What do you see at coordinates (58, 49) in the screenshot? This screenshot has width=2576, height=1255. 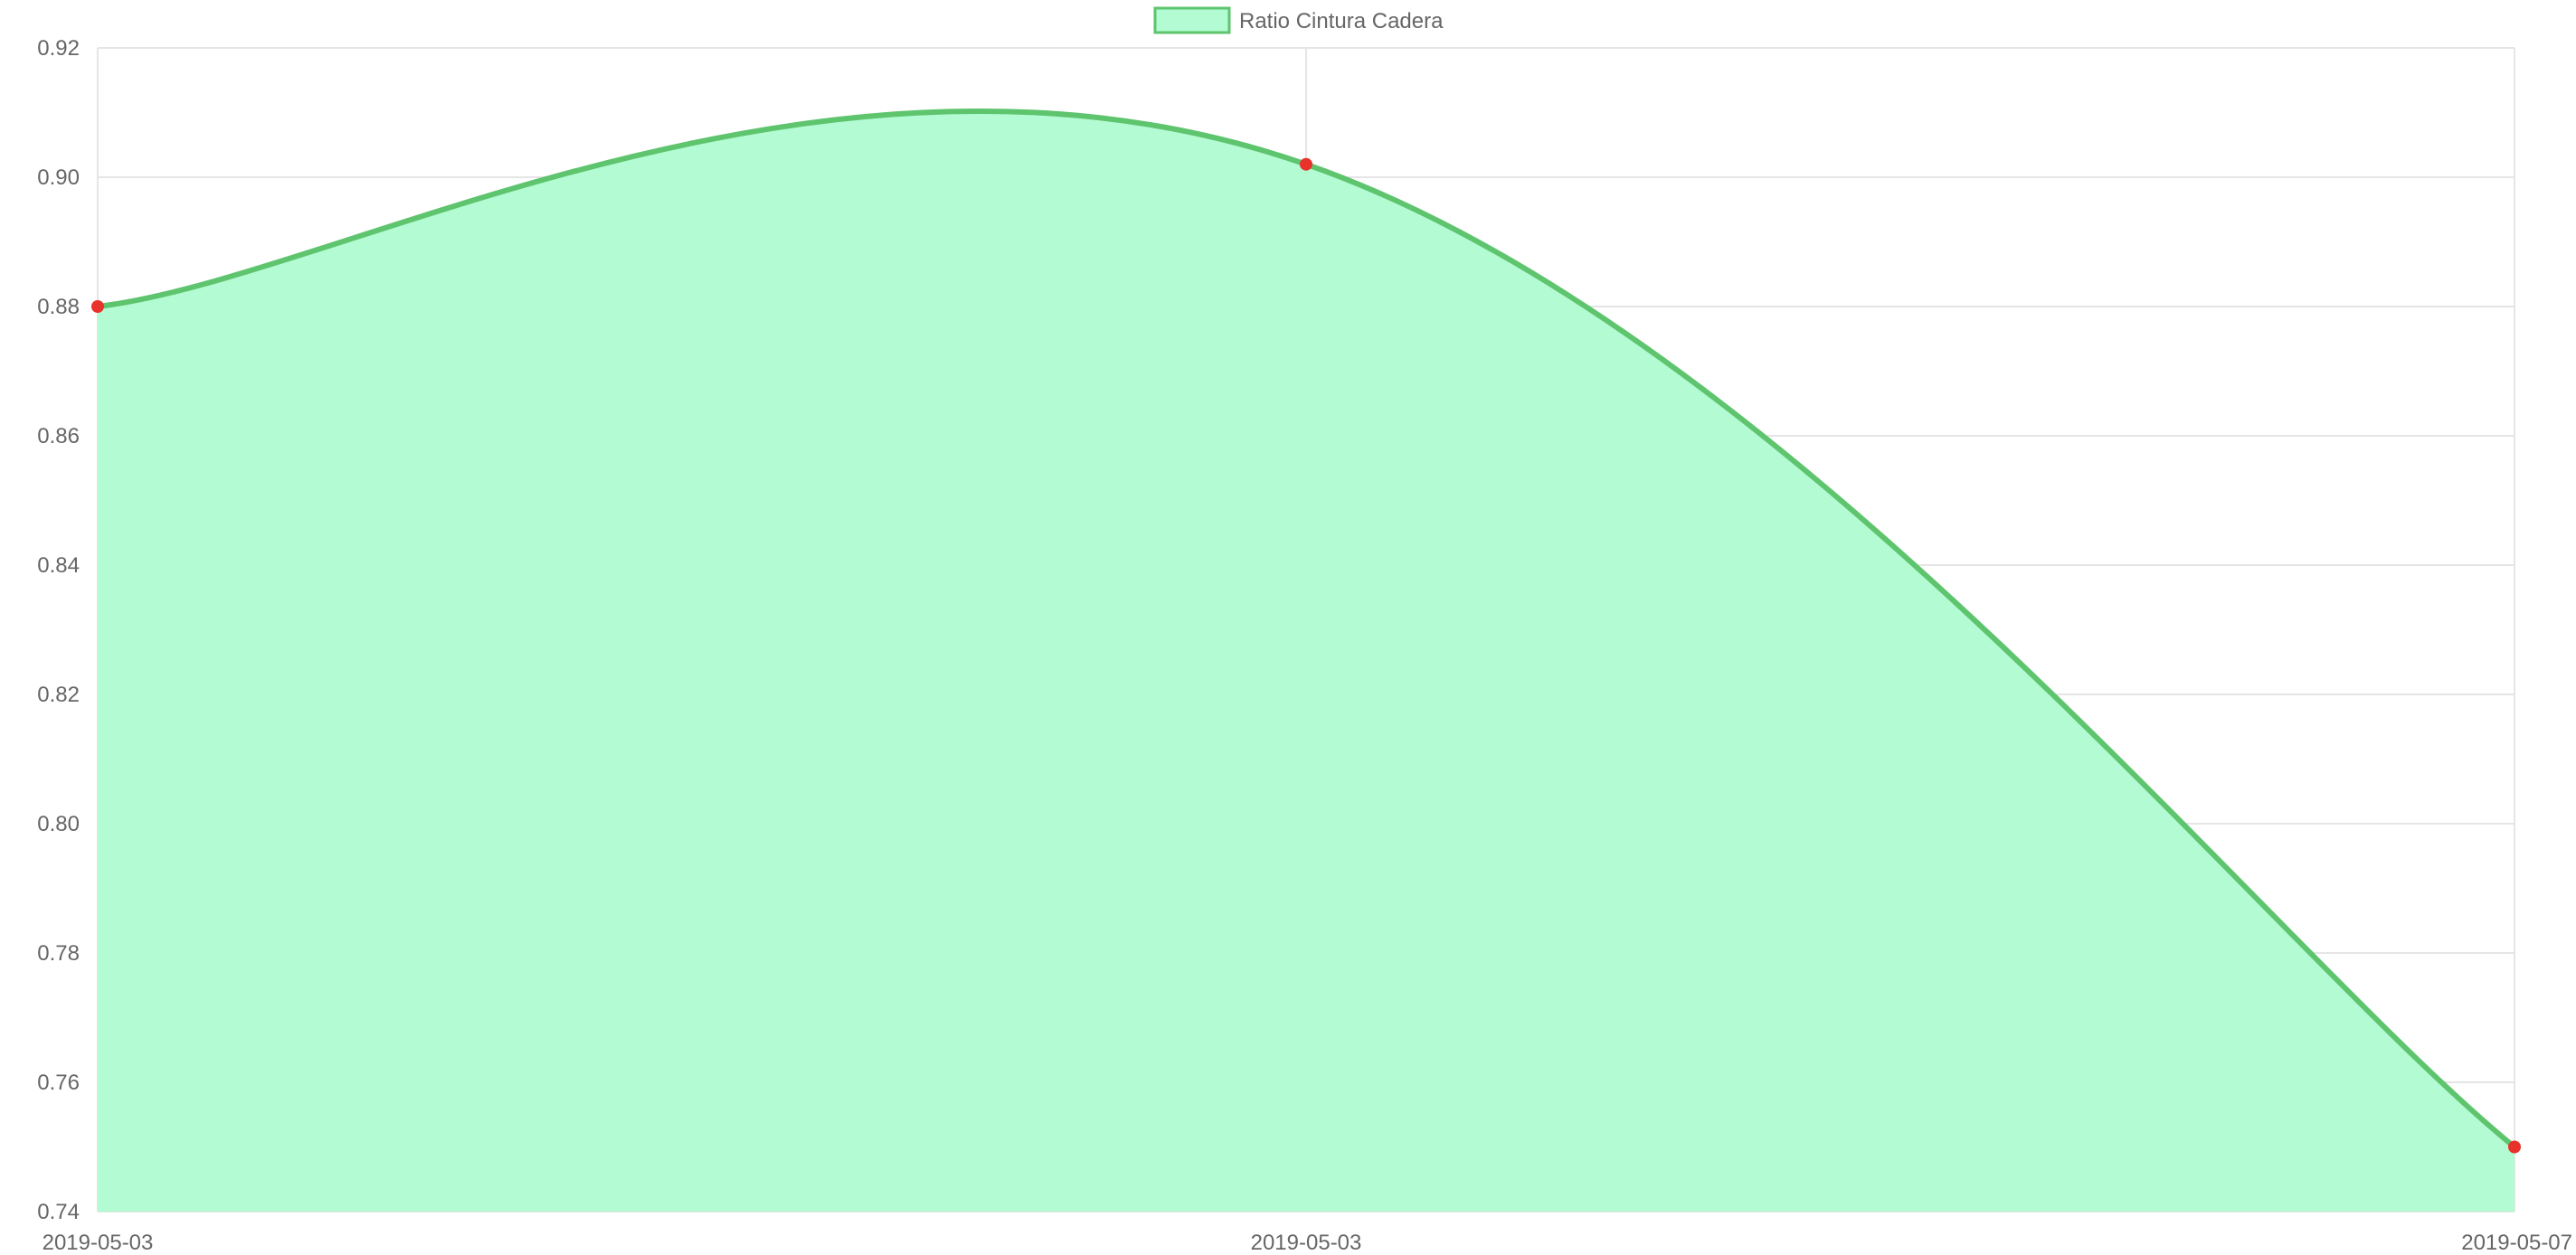 I see `y-tick-label: 0.92` at bounding box center [58, 49].